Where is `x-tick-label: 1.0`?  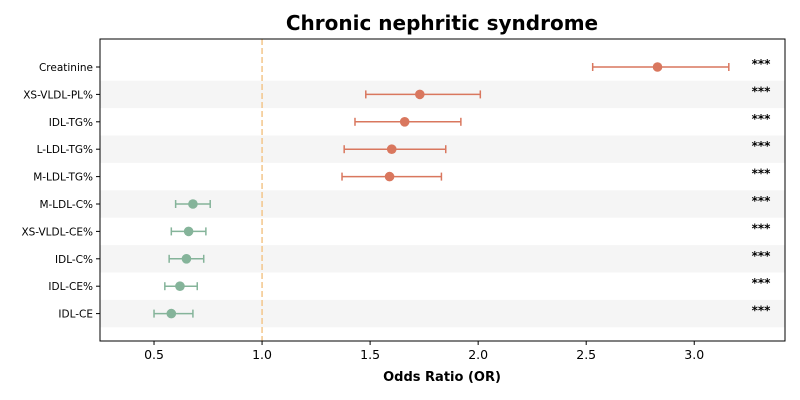
x-tick-label: 1.0 is located at coordinates (262, 354).